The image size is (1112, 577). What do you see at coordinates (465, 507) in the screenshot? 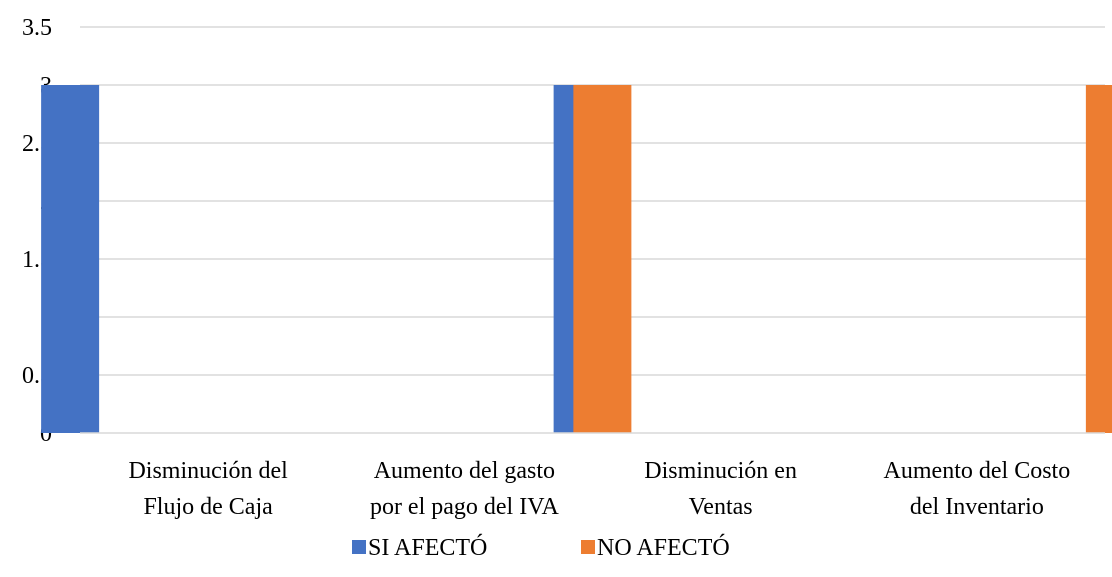
I see `category-label-line: por el pago del IVA` at bounding box center [465, 507].